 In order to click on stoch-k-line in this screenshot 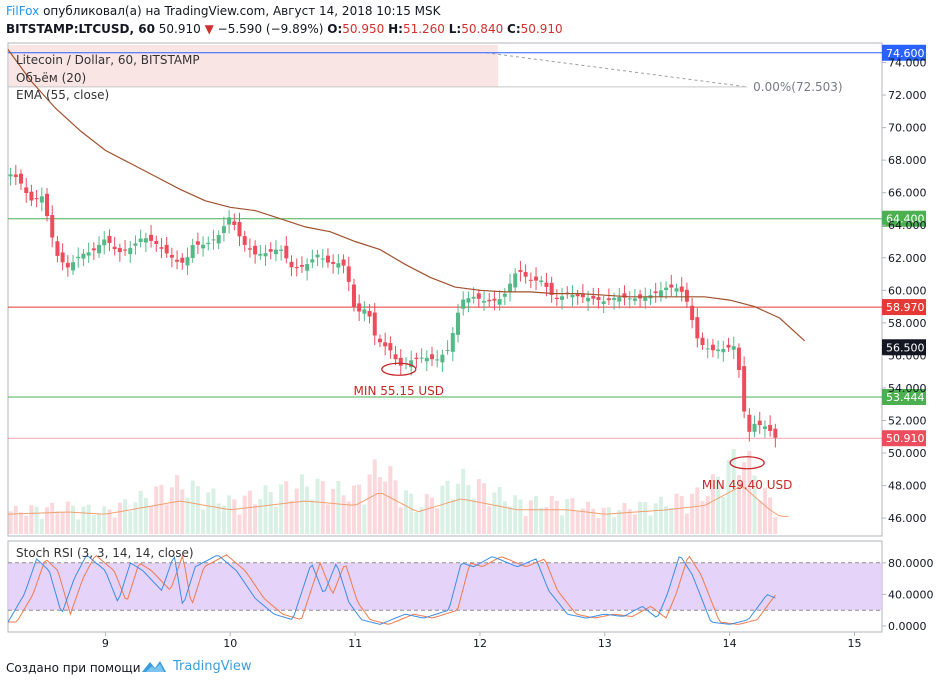, I will do `click(391, 590)`.